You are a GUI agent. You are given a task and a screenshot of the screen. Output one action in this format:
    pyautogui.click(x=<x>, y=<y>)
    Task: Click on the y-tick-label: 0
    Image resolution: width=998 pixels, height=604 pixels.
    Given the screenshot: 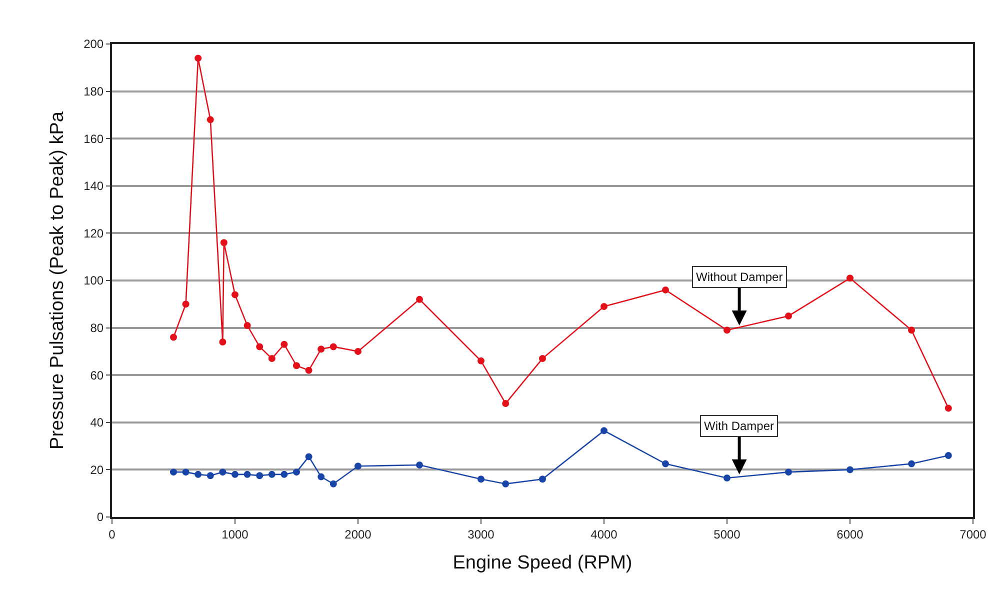 What is the action you would take?
    pyautogui.click(x=100, y=517)
    